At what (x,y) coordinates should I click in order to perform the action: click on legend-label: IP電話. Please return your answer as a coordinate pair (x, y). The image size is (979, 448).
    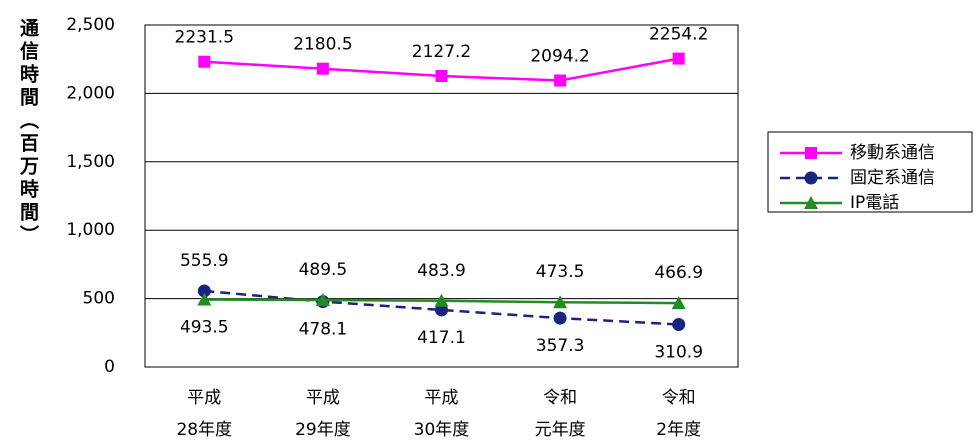
    Looking at the image, I should click on (874, 203).